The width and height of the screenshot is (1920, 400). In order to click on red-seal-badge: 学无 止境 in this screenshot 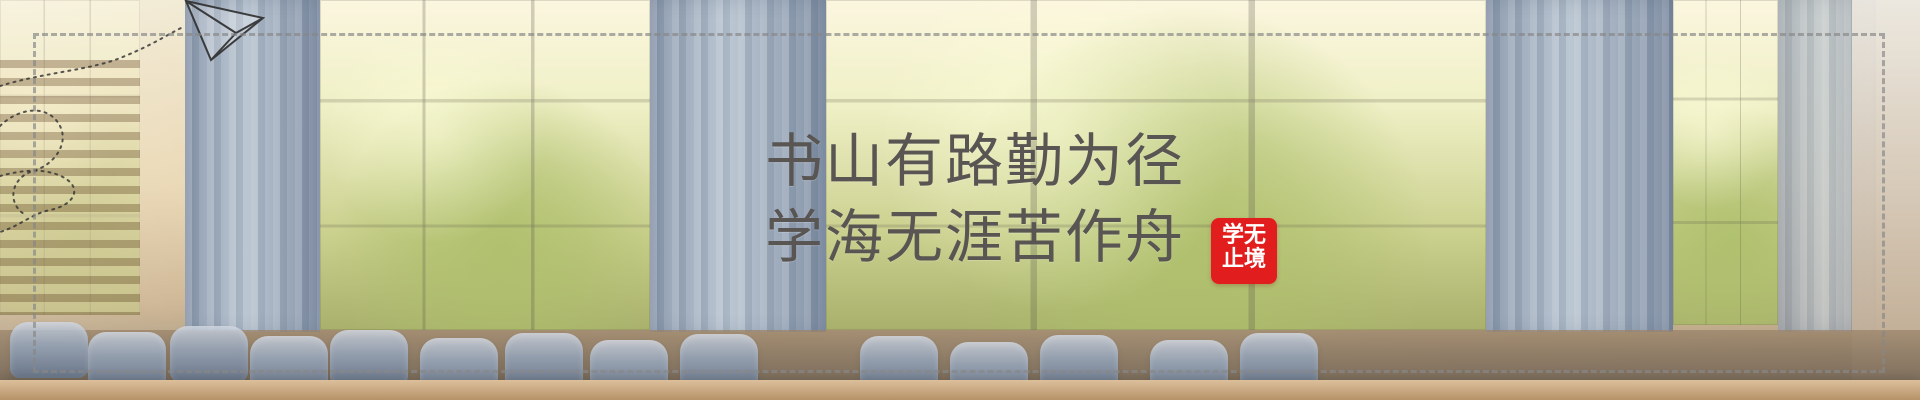, I will do `click(1244, 251)`.